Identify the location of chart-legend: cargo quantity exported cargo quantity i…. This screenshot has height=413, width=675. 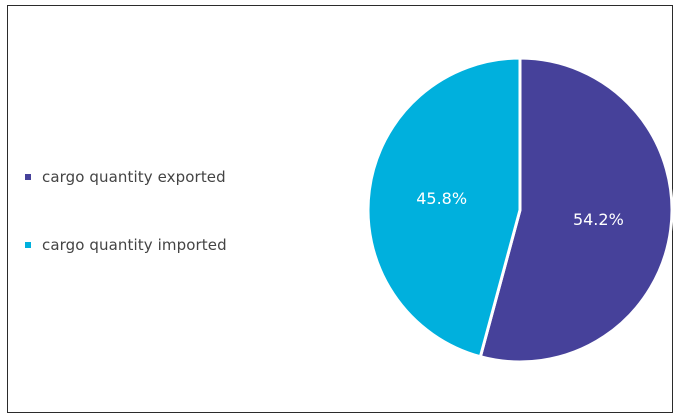
(126, 234).